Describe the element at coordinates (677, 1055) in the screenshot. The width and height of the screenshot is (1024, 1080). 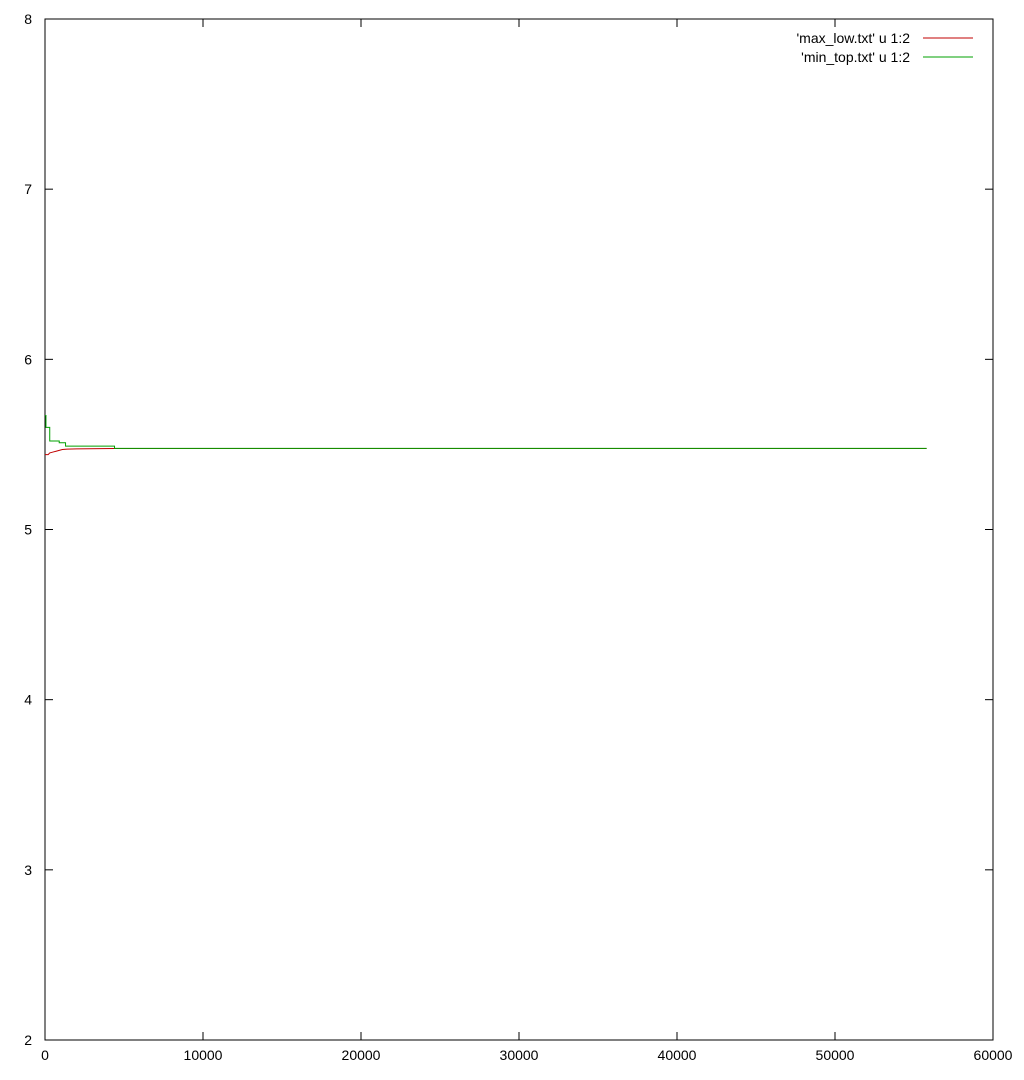
I see `x-tick-label: 40000` at that location.